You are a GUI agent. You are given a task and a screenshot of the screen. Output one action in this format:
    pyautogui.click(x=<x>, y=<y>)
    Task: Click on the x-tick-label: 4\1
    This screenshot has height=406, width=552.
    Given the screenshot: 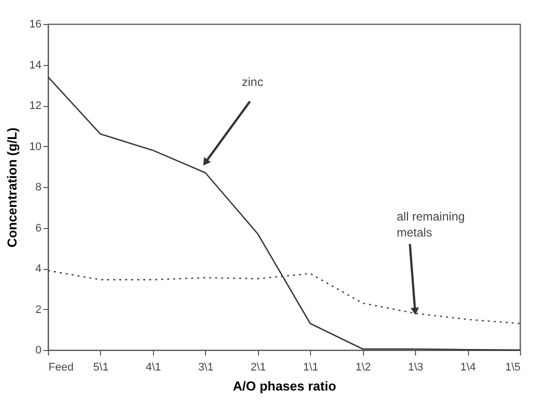 What is the action you would take?
    pyautogui.click(x=154, y=368)
    